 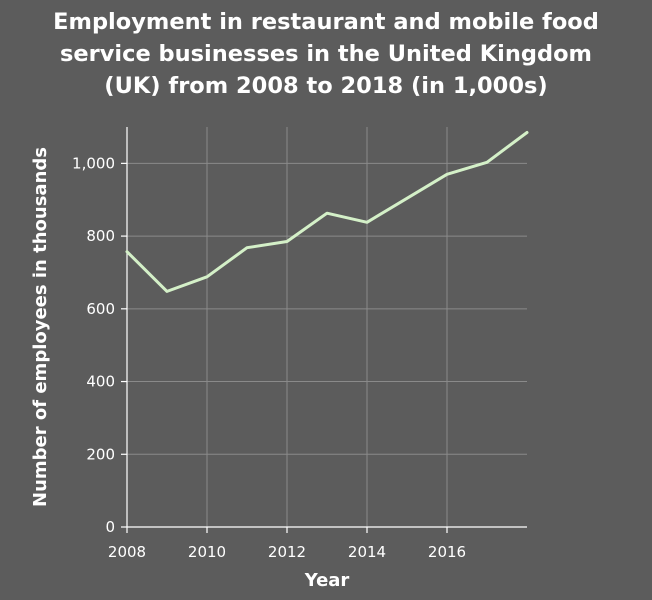 I want to click on y-tick-label: 1,000, so click(x=93, y=163).